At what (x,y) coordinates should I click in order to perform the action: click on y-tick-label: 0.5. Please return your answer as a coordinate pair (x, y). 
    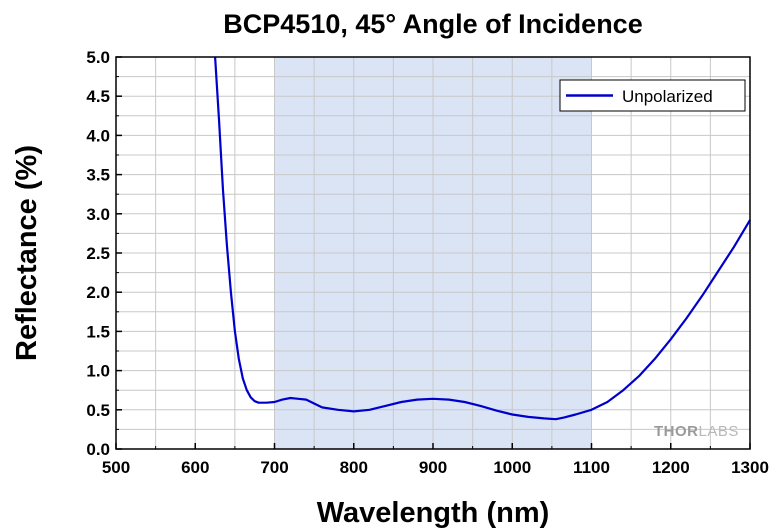
    Looking at the image, I should click on (98, 410).